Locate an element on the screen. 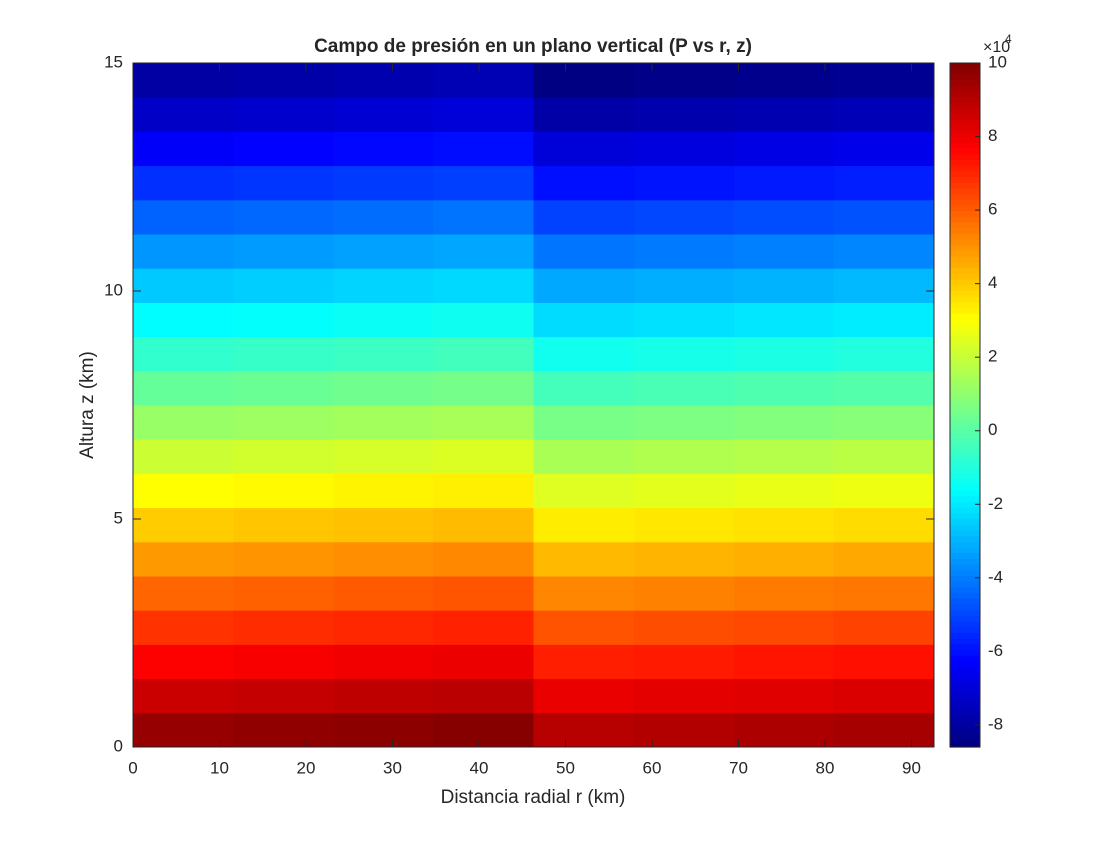  y-axis-label: Altura z (km) is located at coordinates (87, 405).